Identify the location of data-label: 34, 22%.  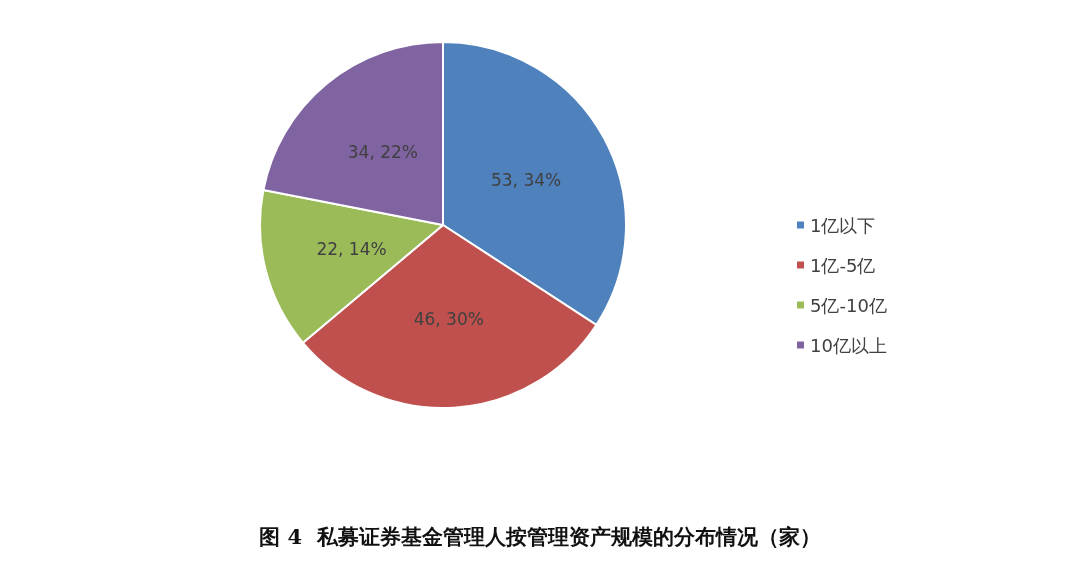
(383, 152).